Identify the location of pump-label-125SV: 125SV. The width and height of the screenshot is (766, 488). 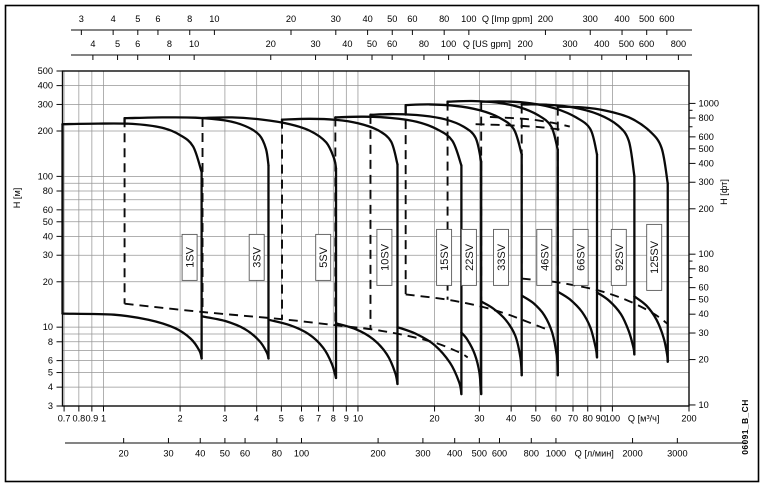
(654, 257).